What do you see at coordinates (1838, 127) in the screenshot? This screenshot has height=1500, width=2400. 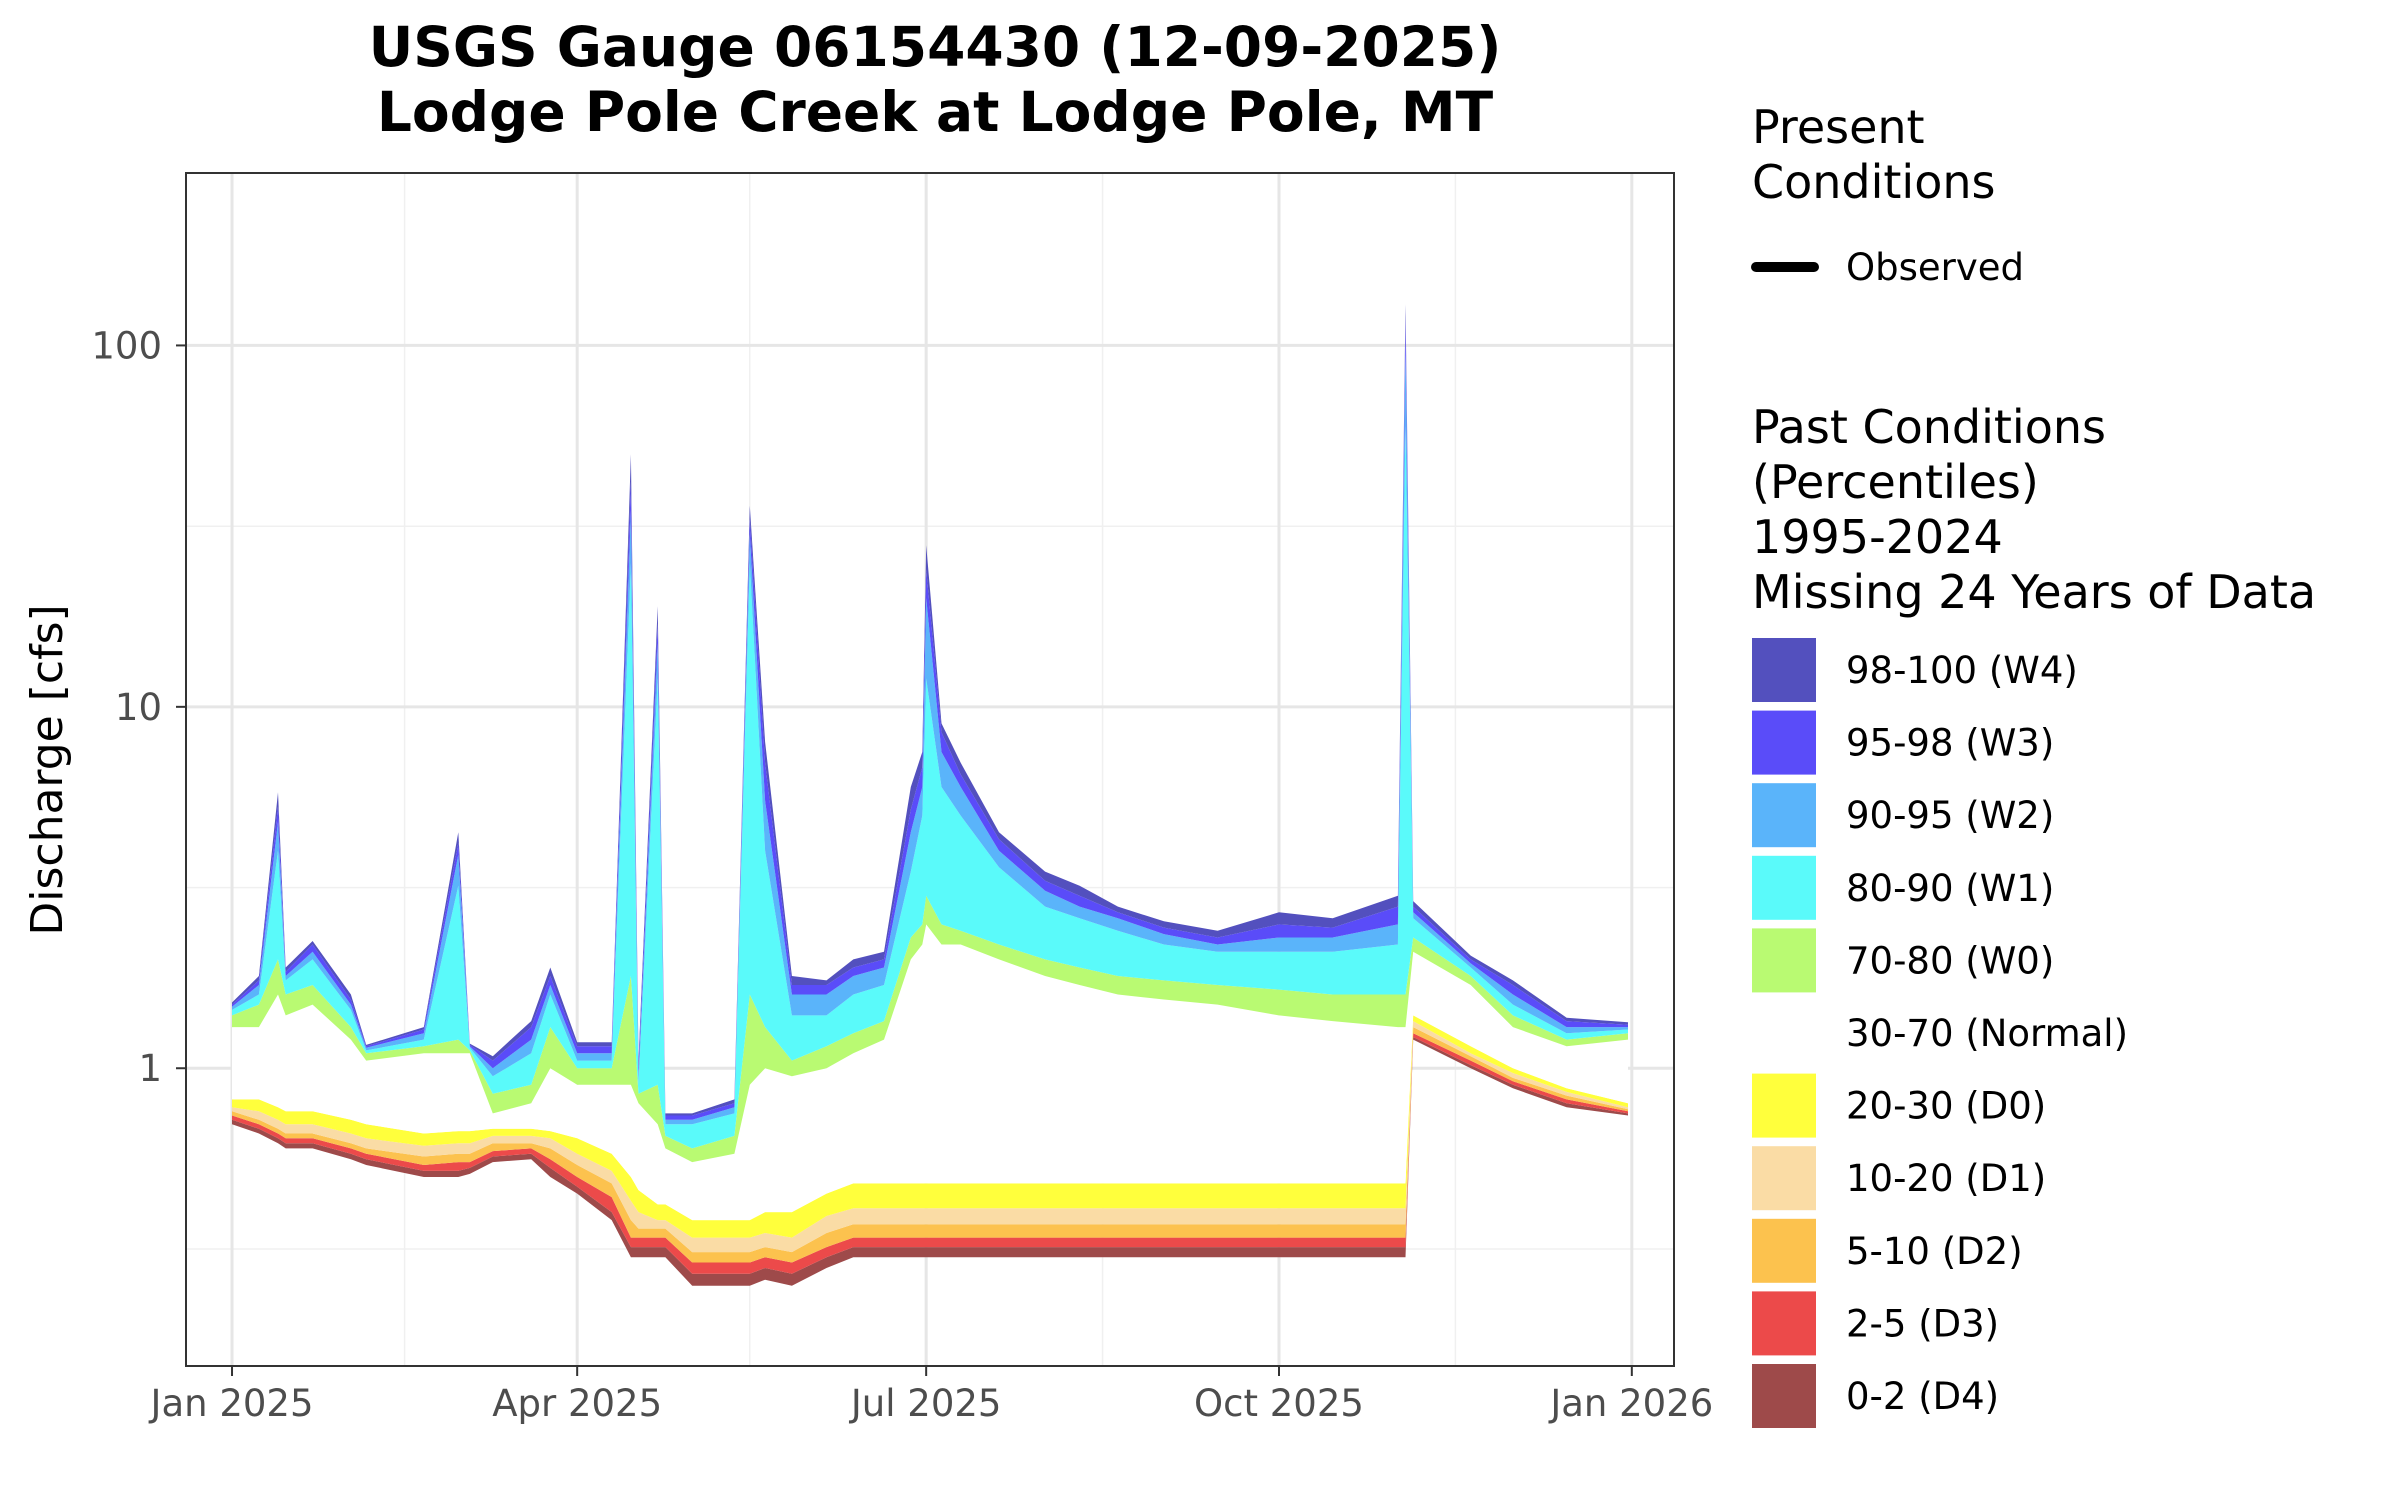 I see `legend-present-title-line1: Present` at bounding box center [1838, 127].